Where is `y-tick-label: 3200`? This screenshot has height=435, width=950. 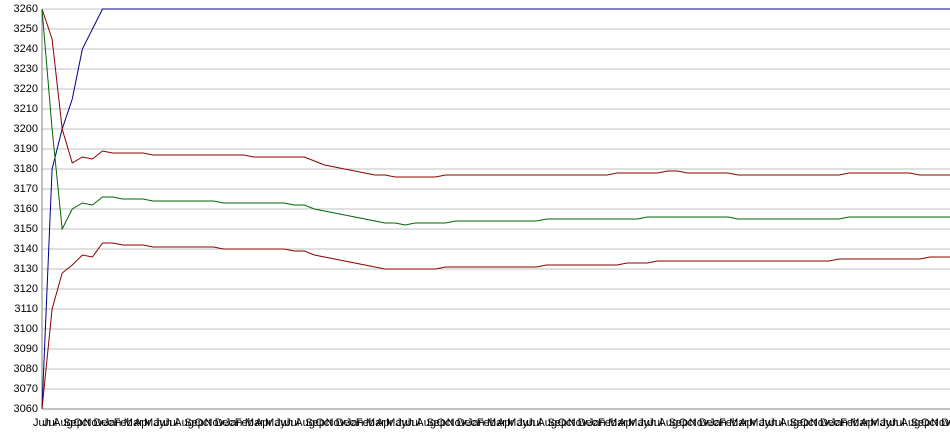
y-tick-label: 3200 is located at coordinates (26, 129).